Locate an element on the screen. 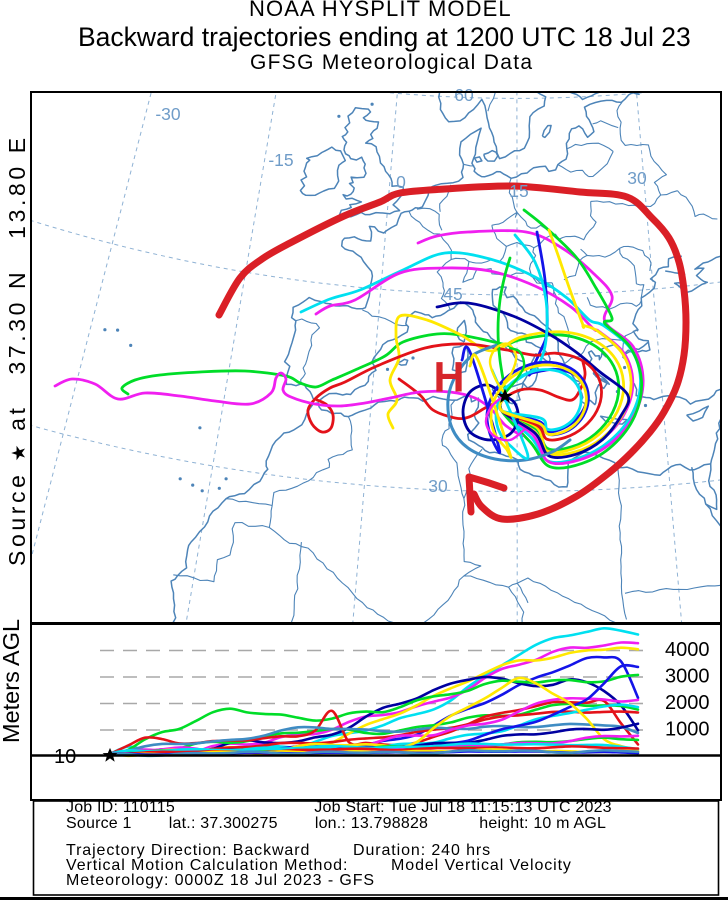  svg-text: 3000 is located at coordinates (687, 677).